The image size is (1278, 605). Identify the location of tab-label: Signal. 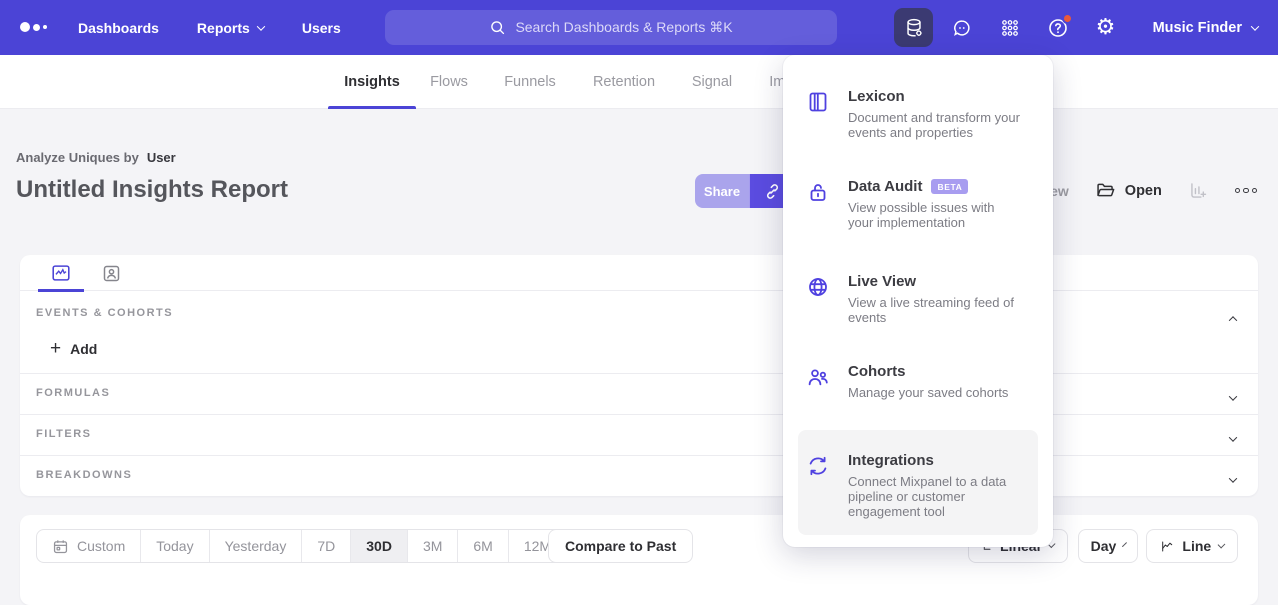
(712, 82).